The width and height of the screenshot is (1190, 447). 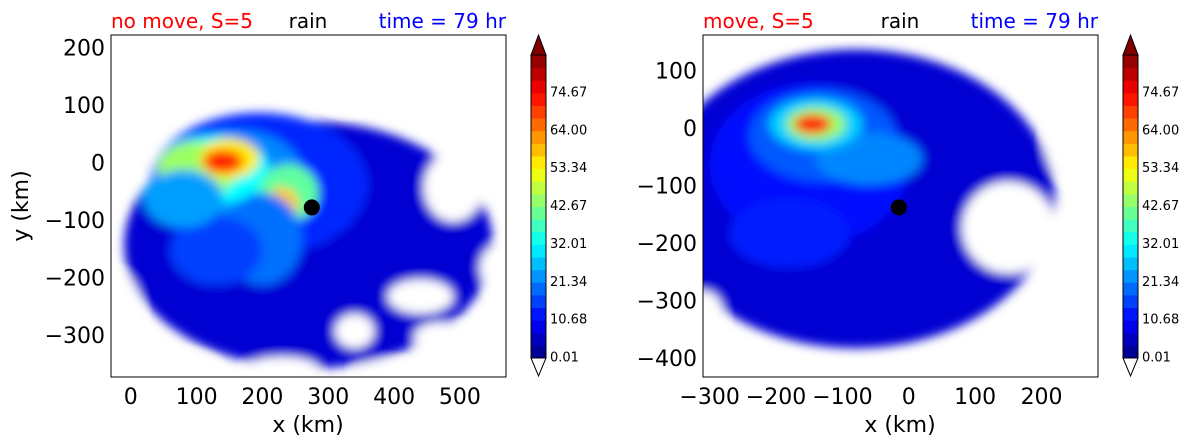 What do you see at coordinates (84, 48) in the screenshot?
I see `y-tick-label: 200` at bounding box center [84, 48].